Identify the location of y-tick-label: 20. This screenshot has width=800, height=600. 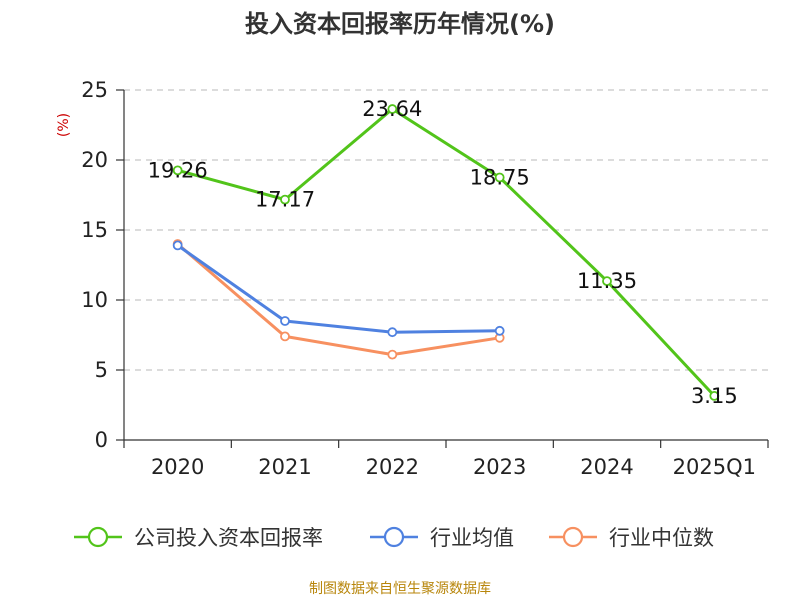
(94, 160).